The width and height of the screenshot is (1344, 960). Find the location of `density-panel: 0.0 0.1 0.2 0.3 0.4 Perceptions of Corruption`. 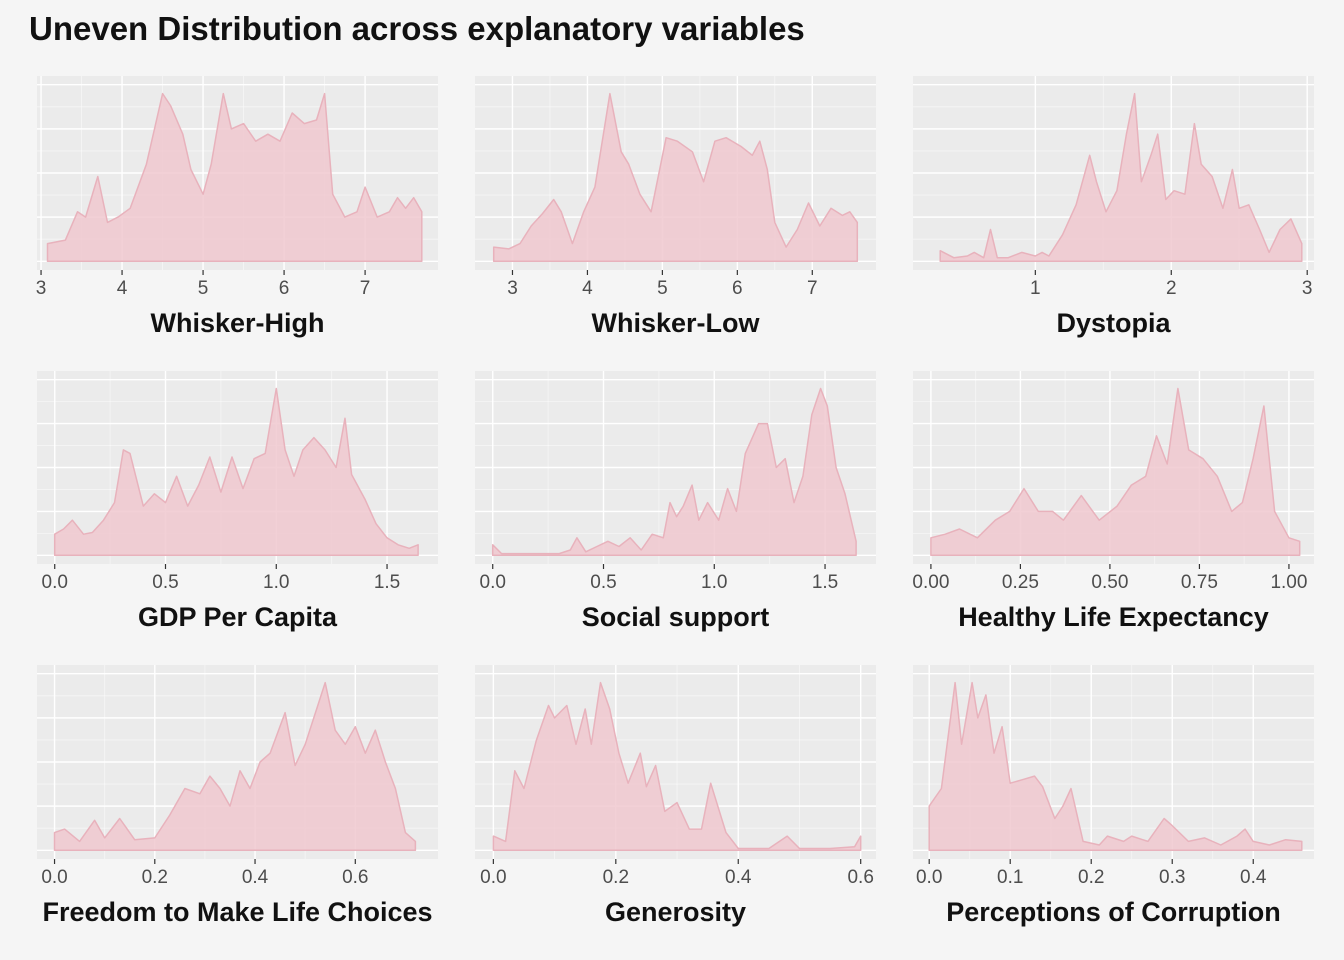

density-panel: 0.0 0.1 0.2 0.3 0.4 Perceptions of Corruption is located at coordinates (1113, 796).